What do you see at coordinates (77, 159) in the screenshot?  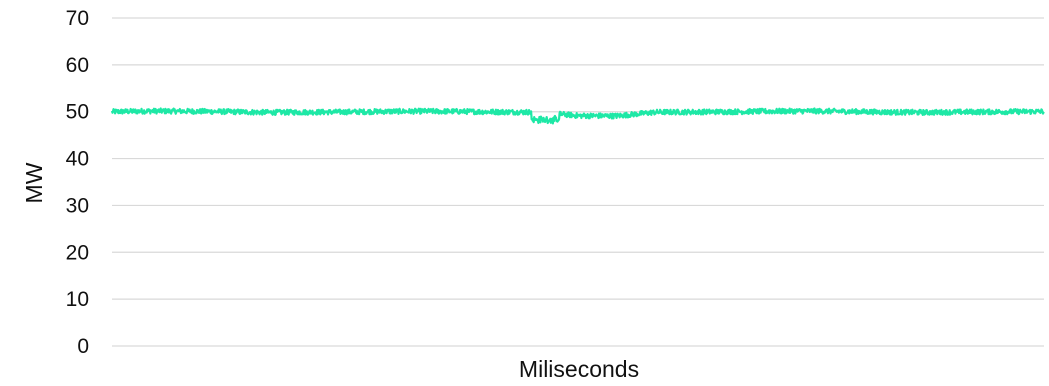 I see `y-tick-label: 40` at bounding box center [77, 159].